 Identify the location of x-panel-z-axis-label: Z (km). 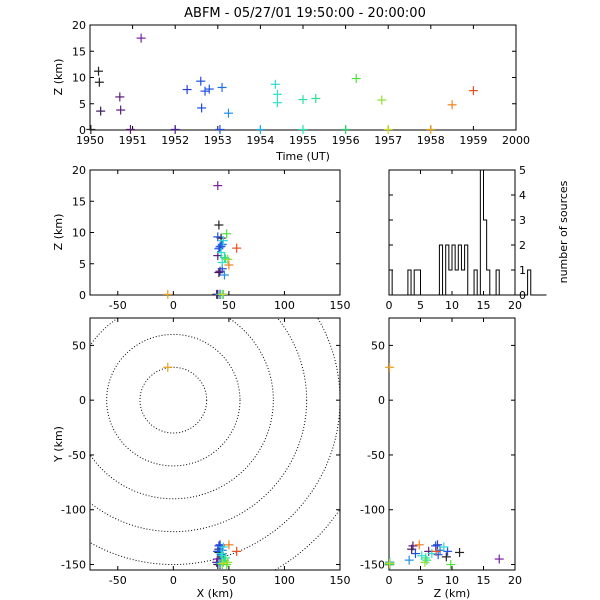
(58, 232).